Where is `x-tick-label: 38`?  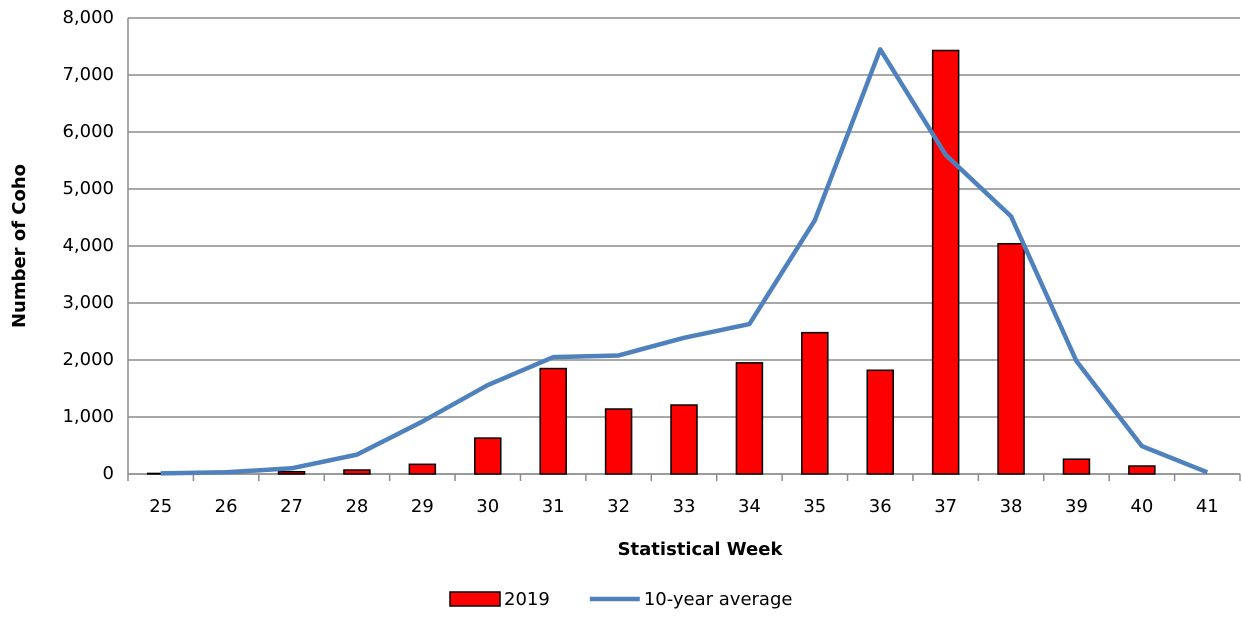 x-tick-label: 38 is located at coordinates (1011, 506).